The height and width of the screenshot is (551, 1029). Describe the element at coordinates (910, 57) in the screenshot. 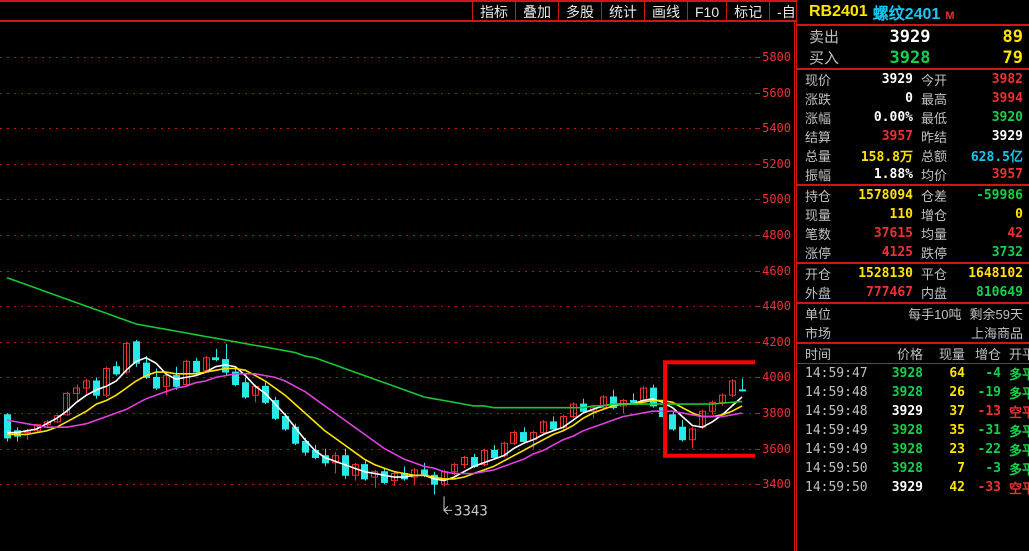

I see `bid-price: 3928` at that location.